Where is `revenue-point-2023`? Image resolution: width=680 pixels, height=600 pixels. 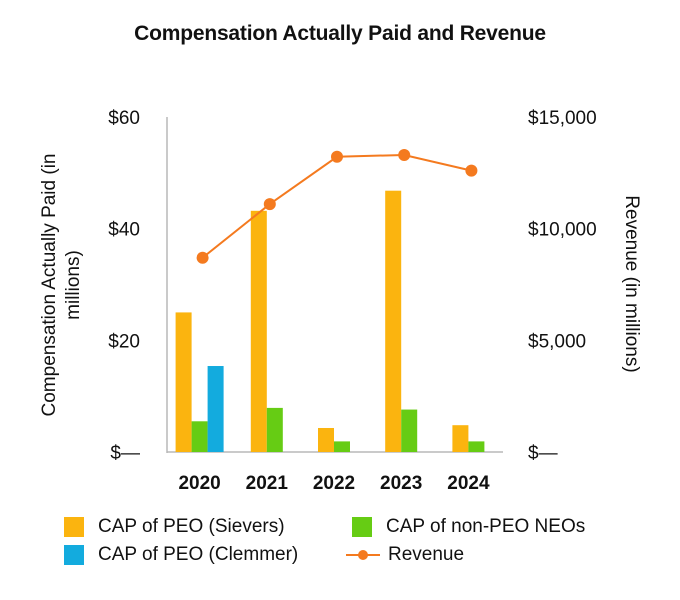 revenue-point-2023 is located at coordinates (404, 154).